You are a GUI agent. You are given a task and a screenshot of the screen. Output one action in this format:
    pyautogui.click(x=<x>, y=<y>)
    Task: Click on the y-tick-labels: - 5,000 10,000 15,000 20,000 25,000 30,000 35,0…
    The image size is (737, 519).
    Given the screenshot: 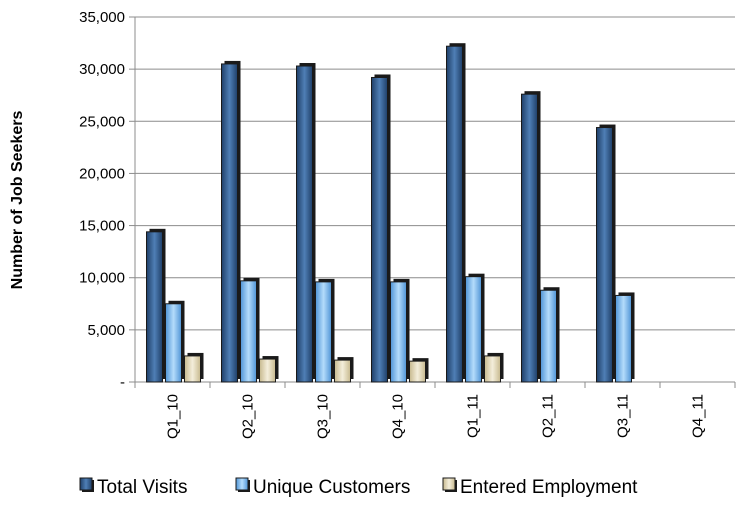 What is the action you would take?
    pyautogui.click(x=102, y=200)
    